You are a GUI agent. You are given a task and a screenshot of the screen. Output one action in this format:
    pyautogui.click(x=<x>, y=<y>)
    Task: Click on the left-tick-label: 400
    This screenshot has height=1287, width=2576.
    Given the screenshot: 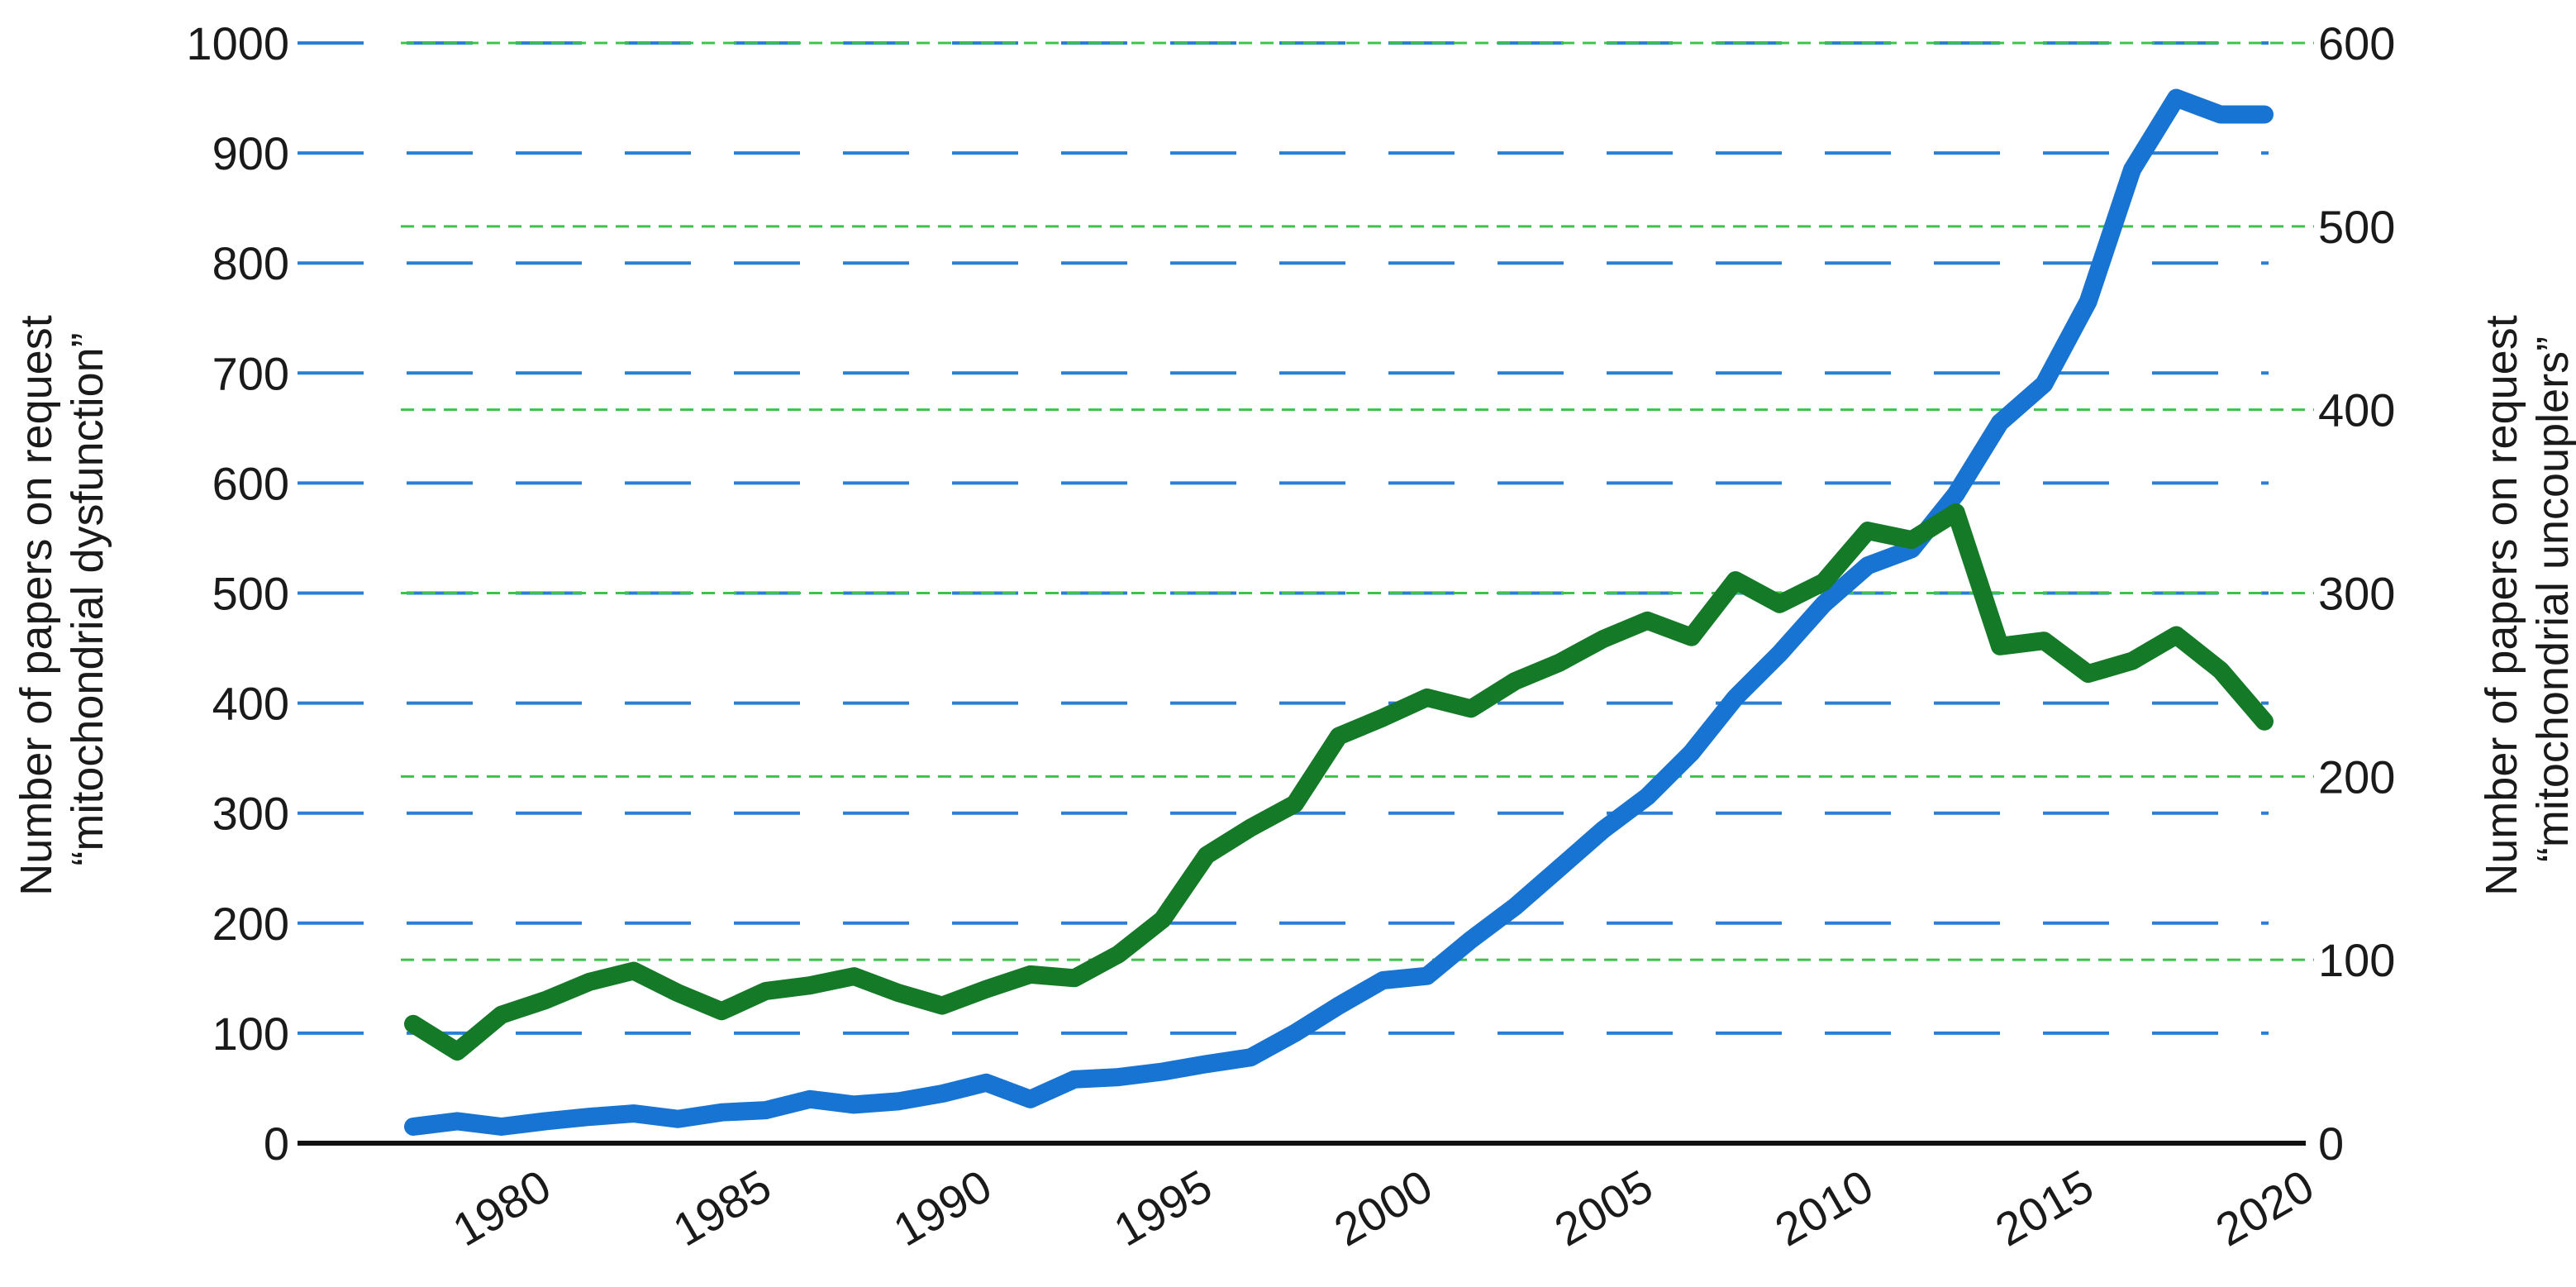 What is the action you would take?
    pyautogui.click(x=250, y=704)
    